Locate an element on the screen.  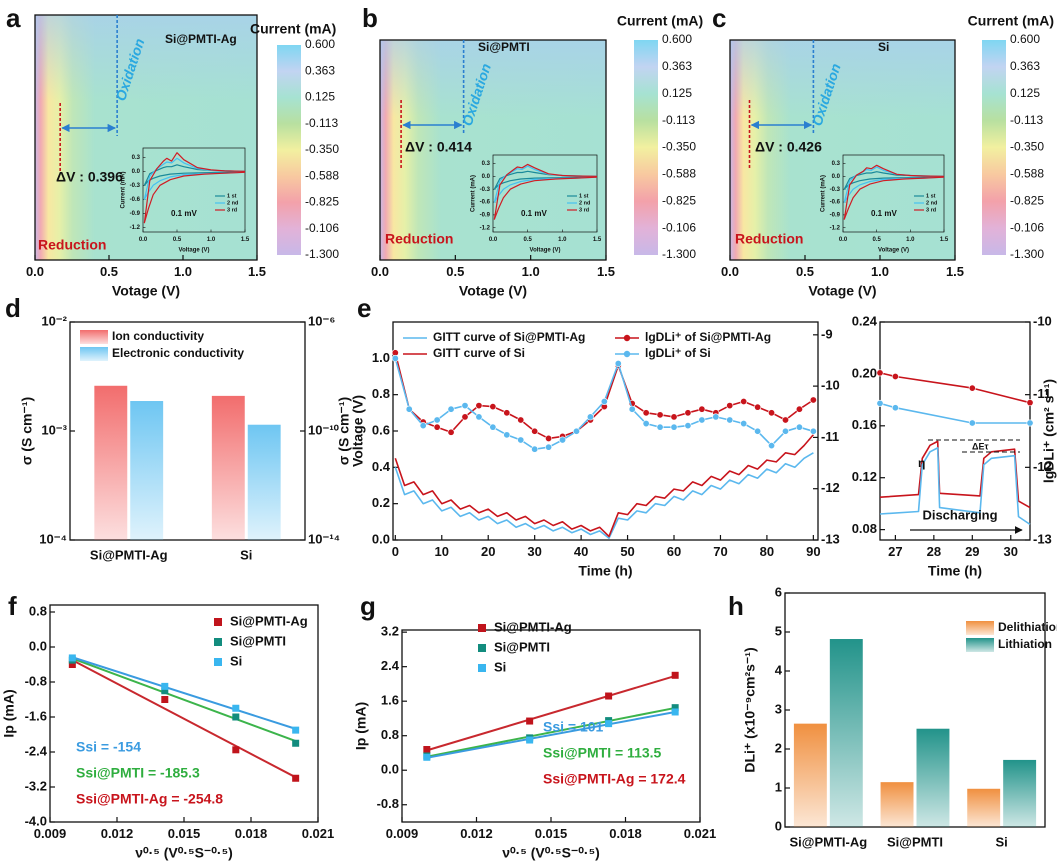
y-tick-label: 0.8 is located at coordinates (381, 393).